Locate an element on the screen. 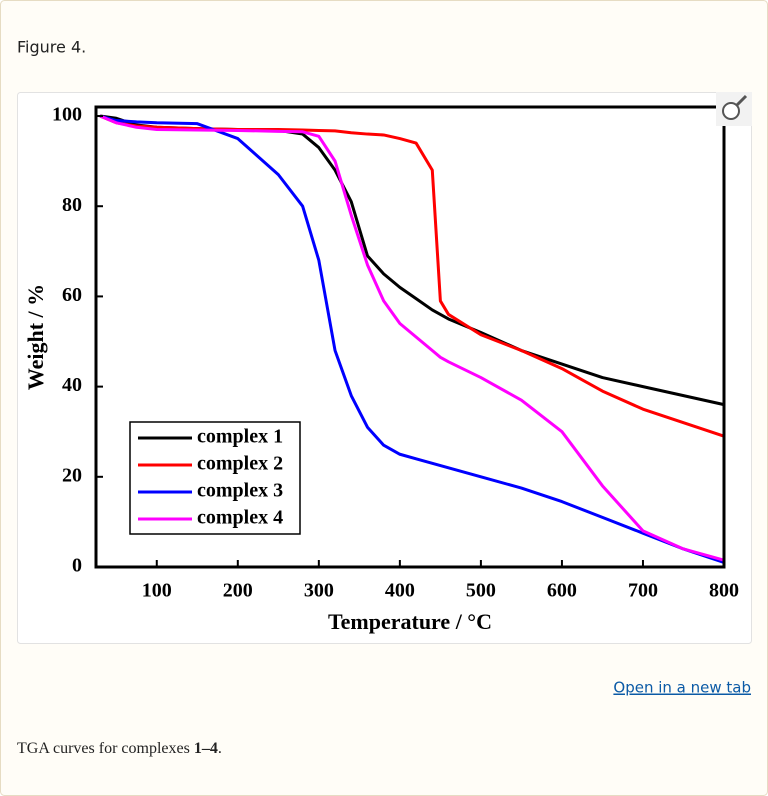  legend-label: complex 2 is located at coordinates (240, 464).